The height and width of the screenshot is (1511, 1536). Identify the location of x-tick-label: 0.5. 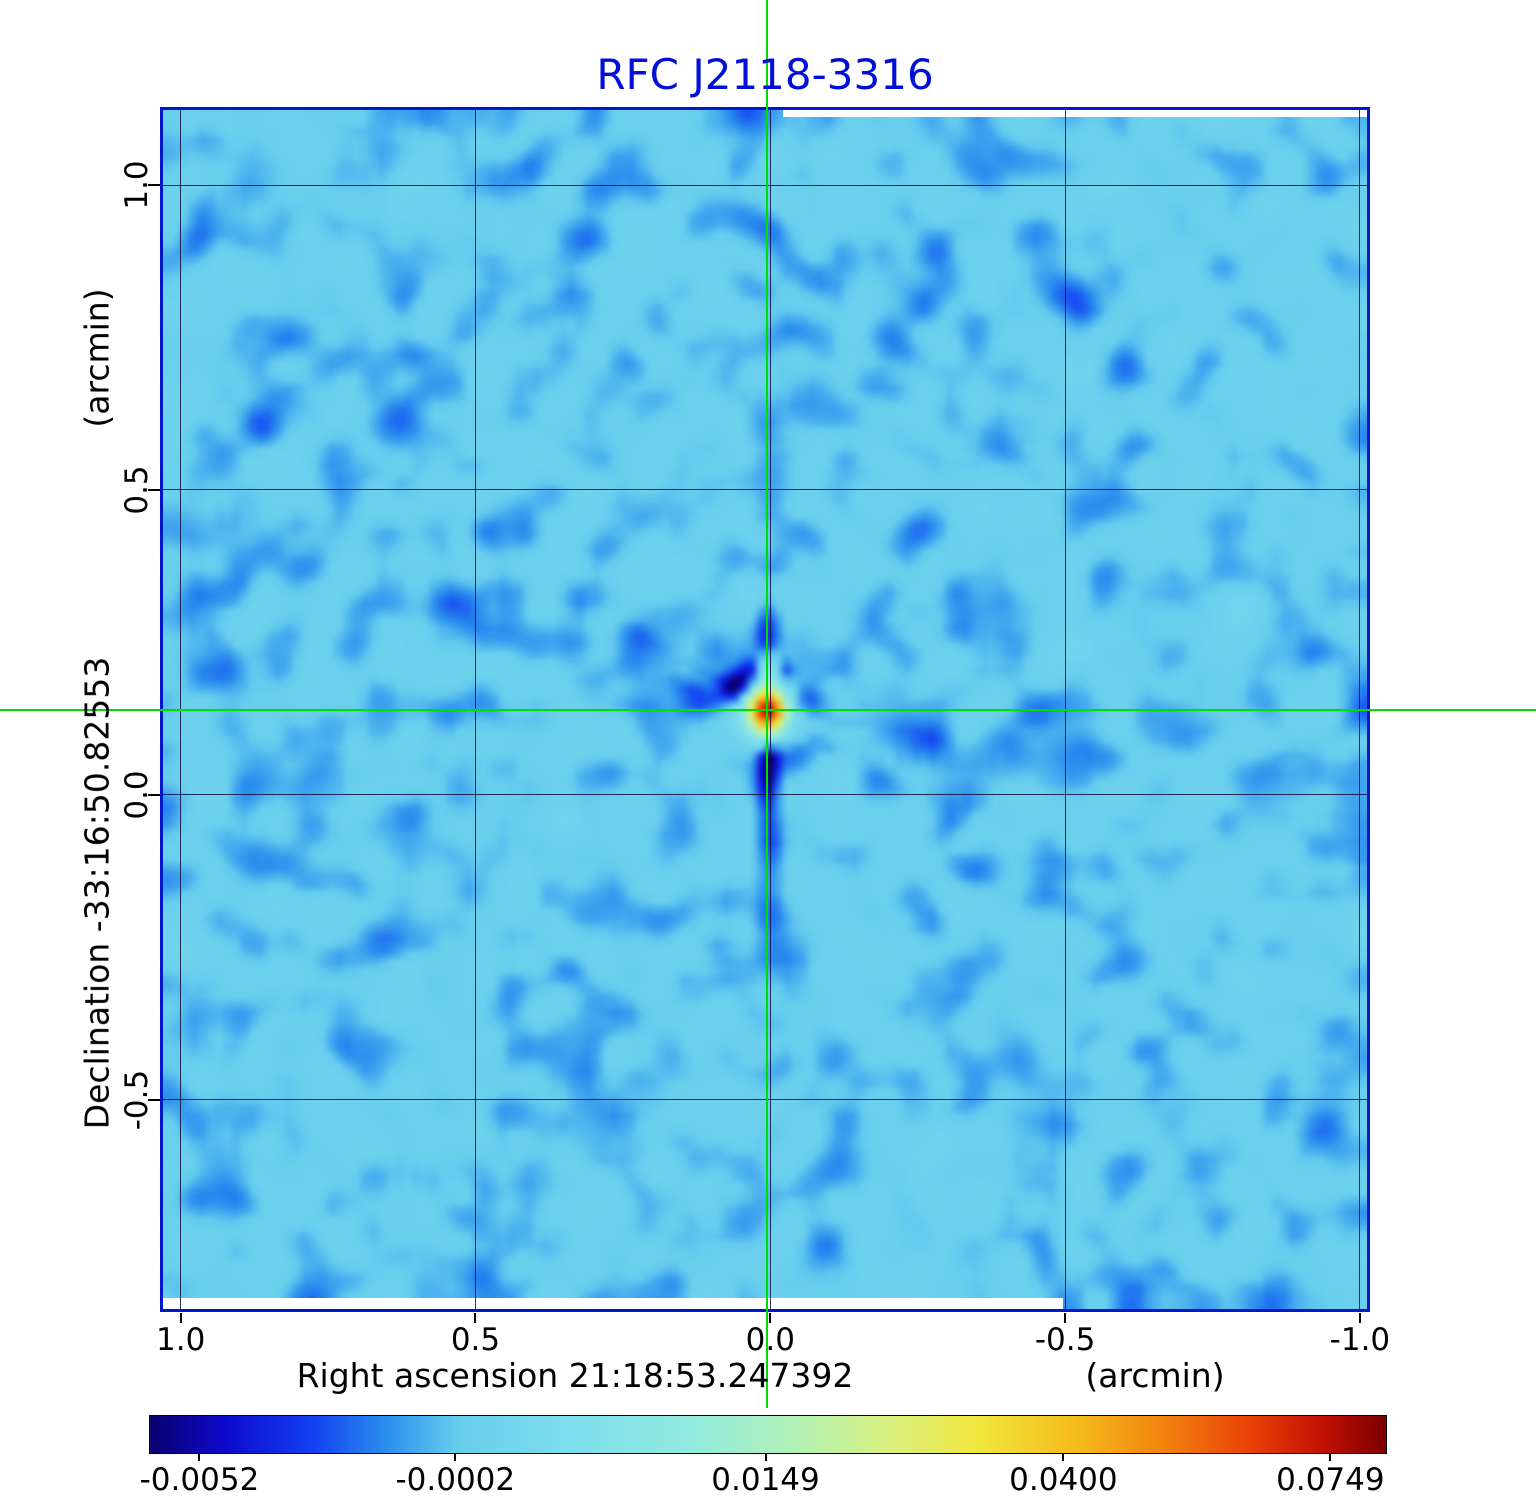
(475, 1340).